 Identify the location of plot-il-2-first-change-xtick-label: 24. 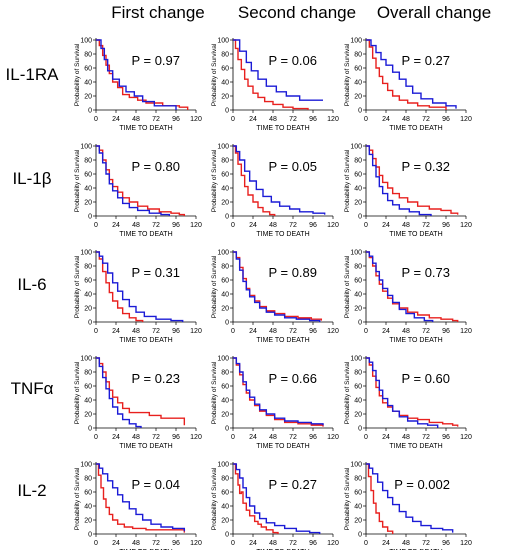
(116, 543).